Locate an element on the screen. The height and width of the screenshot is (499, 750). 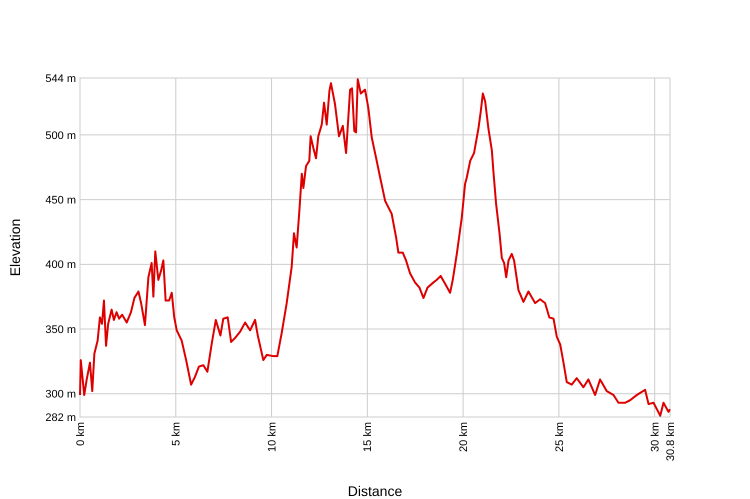
x-tick-label: 0 km is located at coordinates (80, 434).